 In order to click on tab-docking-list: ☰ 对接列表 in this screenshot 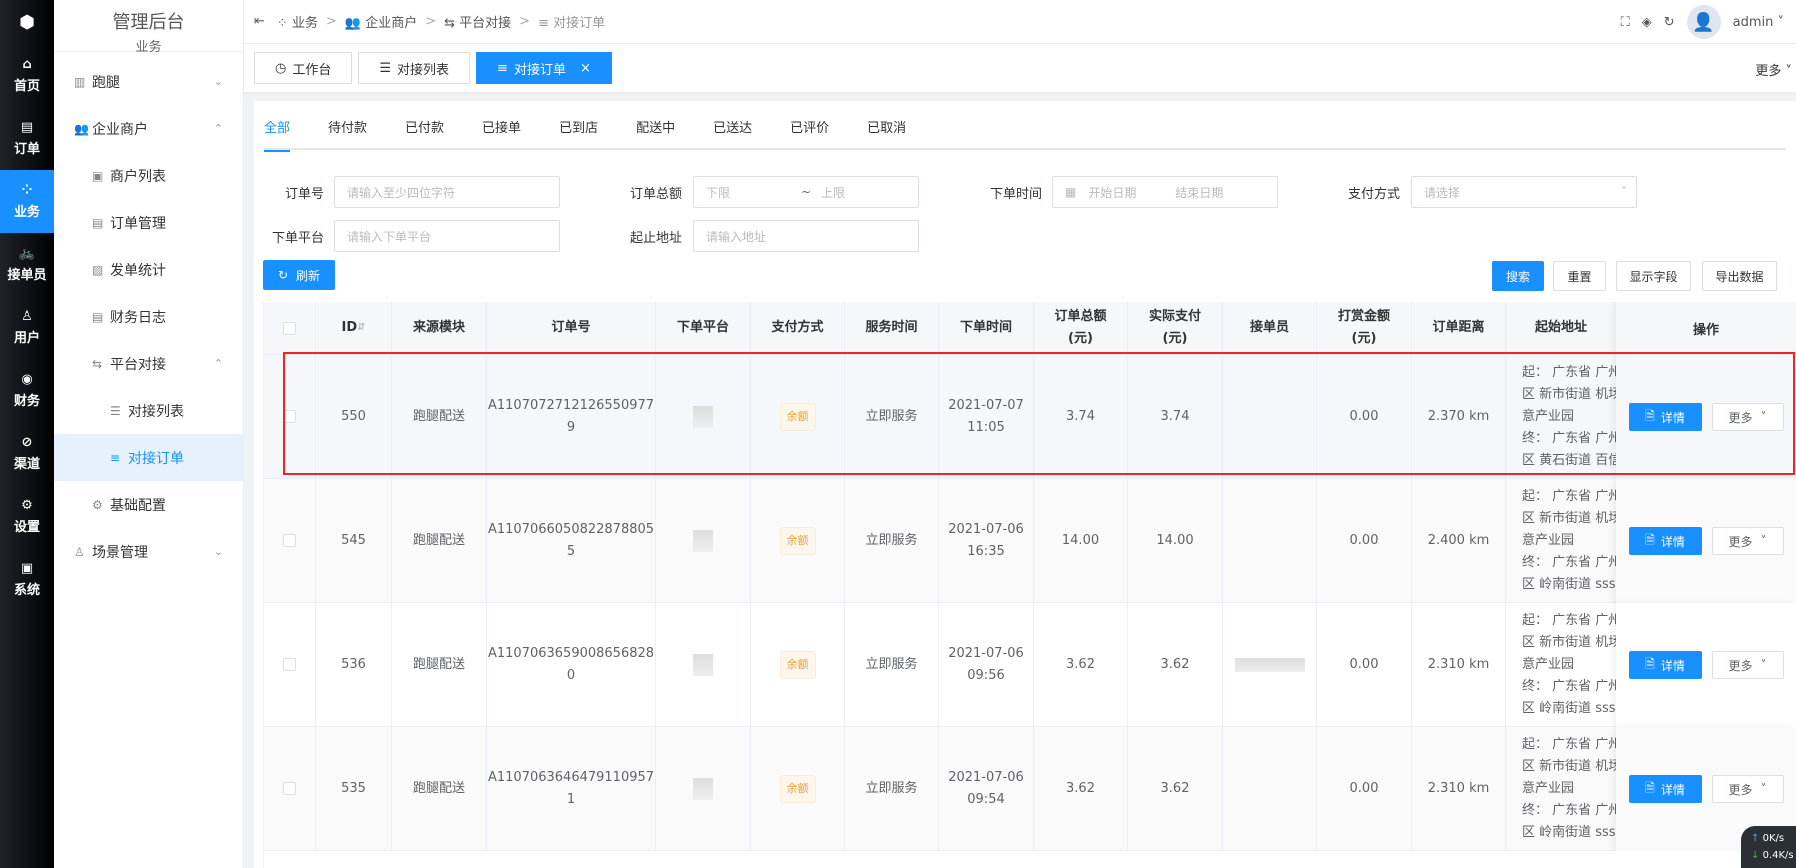, I will do `click(414, 68)`.